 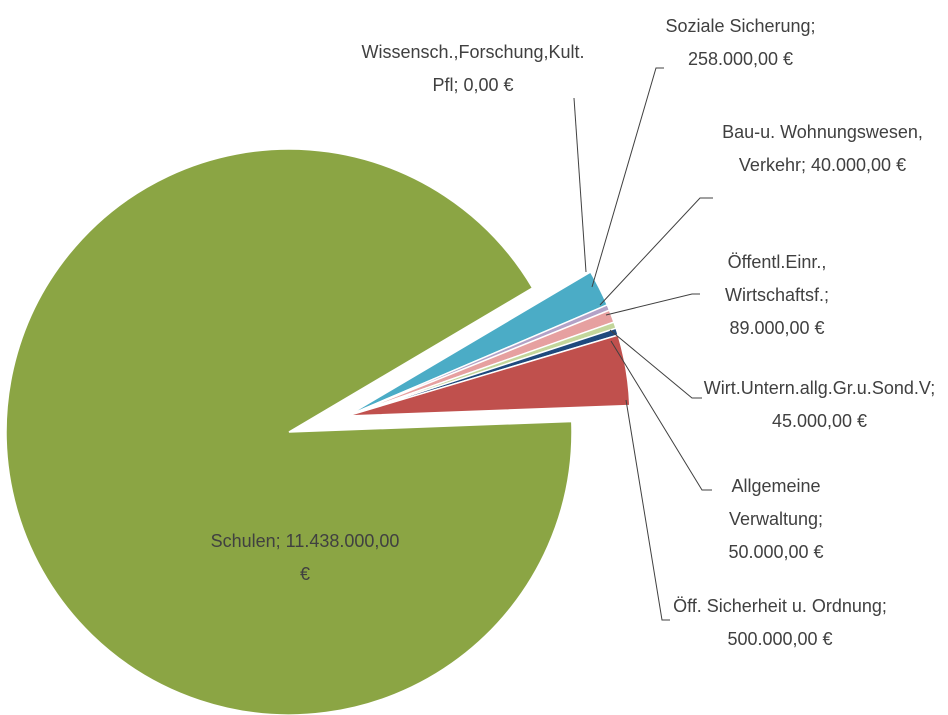 What do you see at coordinates (740, 59) in the screenshot?
I see `label-value: 258.000,00 €` at bounding box center [740, 59].